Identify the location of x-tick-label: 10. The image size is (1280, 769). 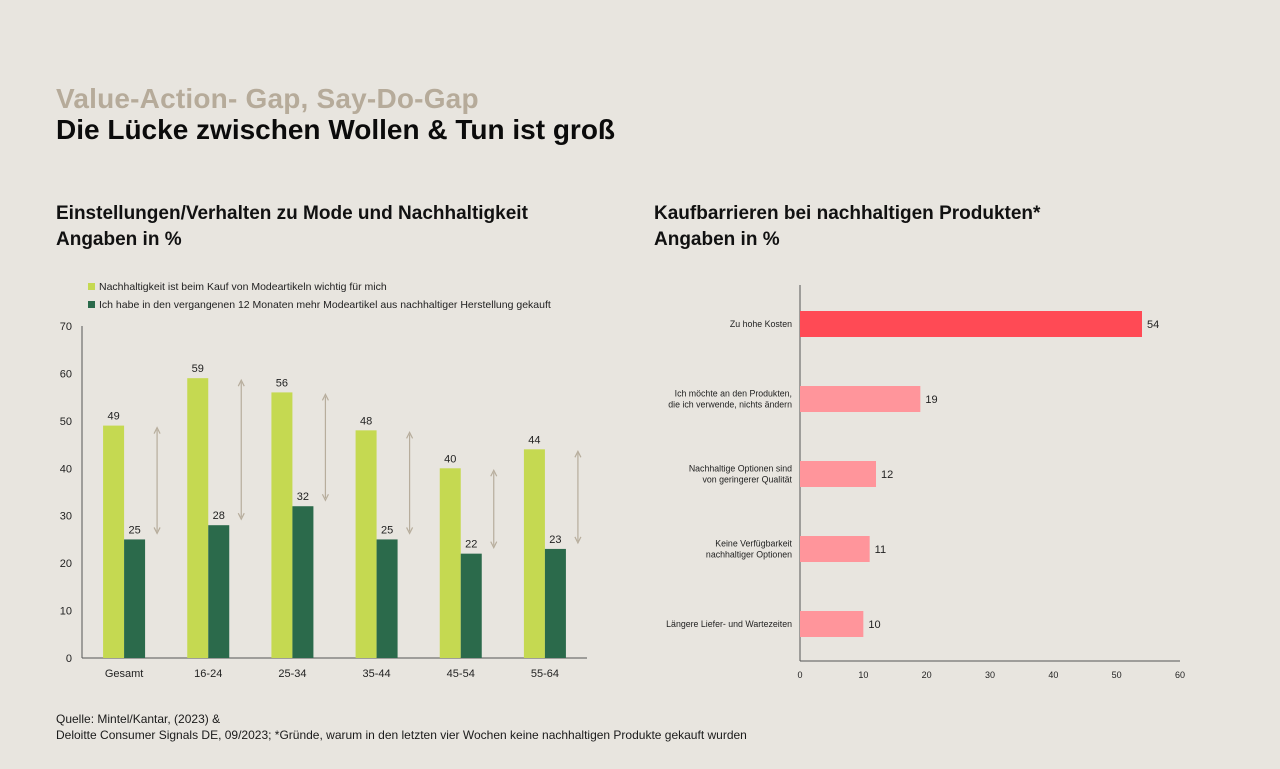
(863, 675).